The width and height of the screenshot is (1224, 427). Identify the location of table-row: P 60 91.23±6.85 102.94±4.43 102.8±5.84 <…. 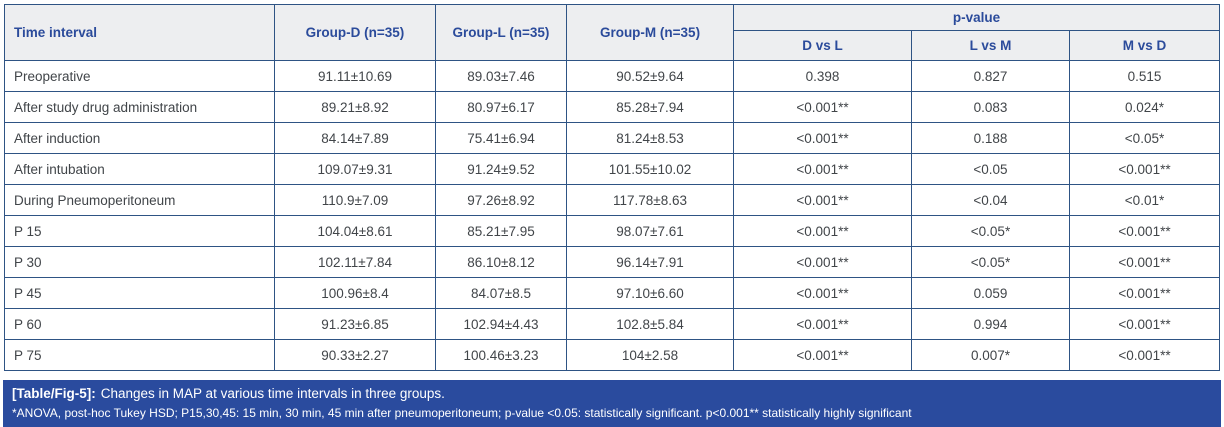
(612, 324).